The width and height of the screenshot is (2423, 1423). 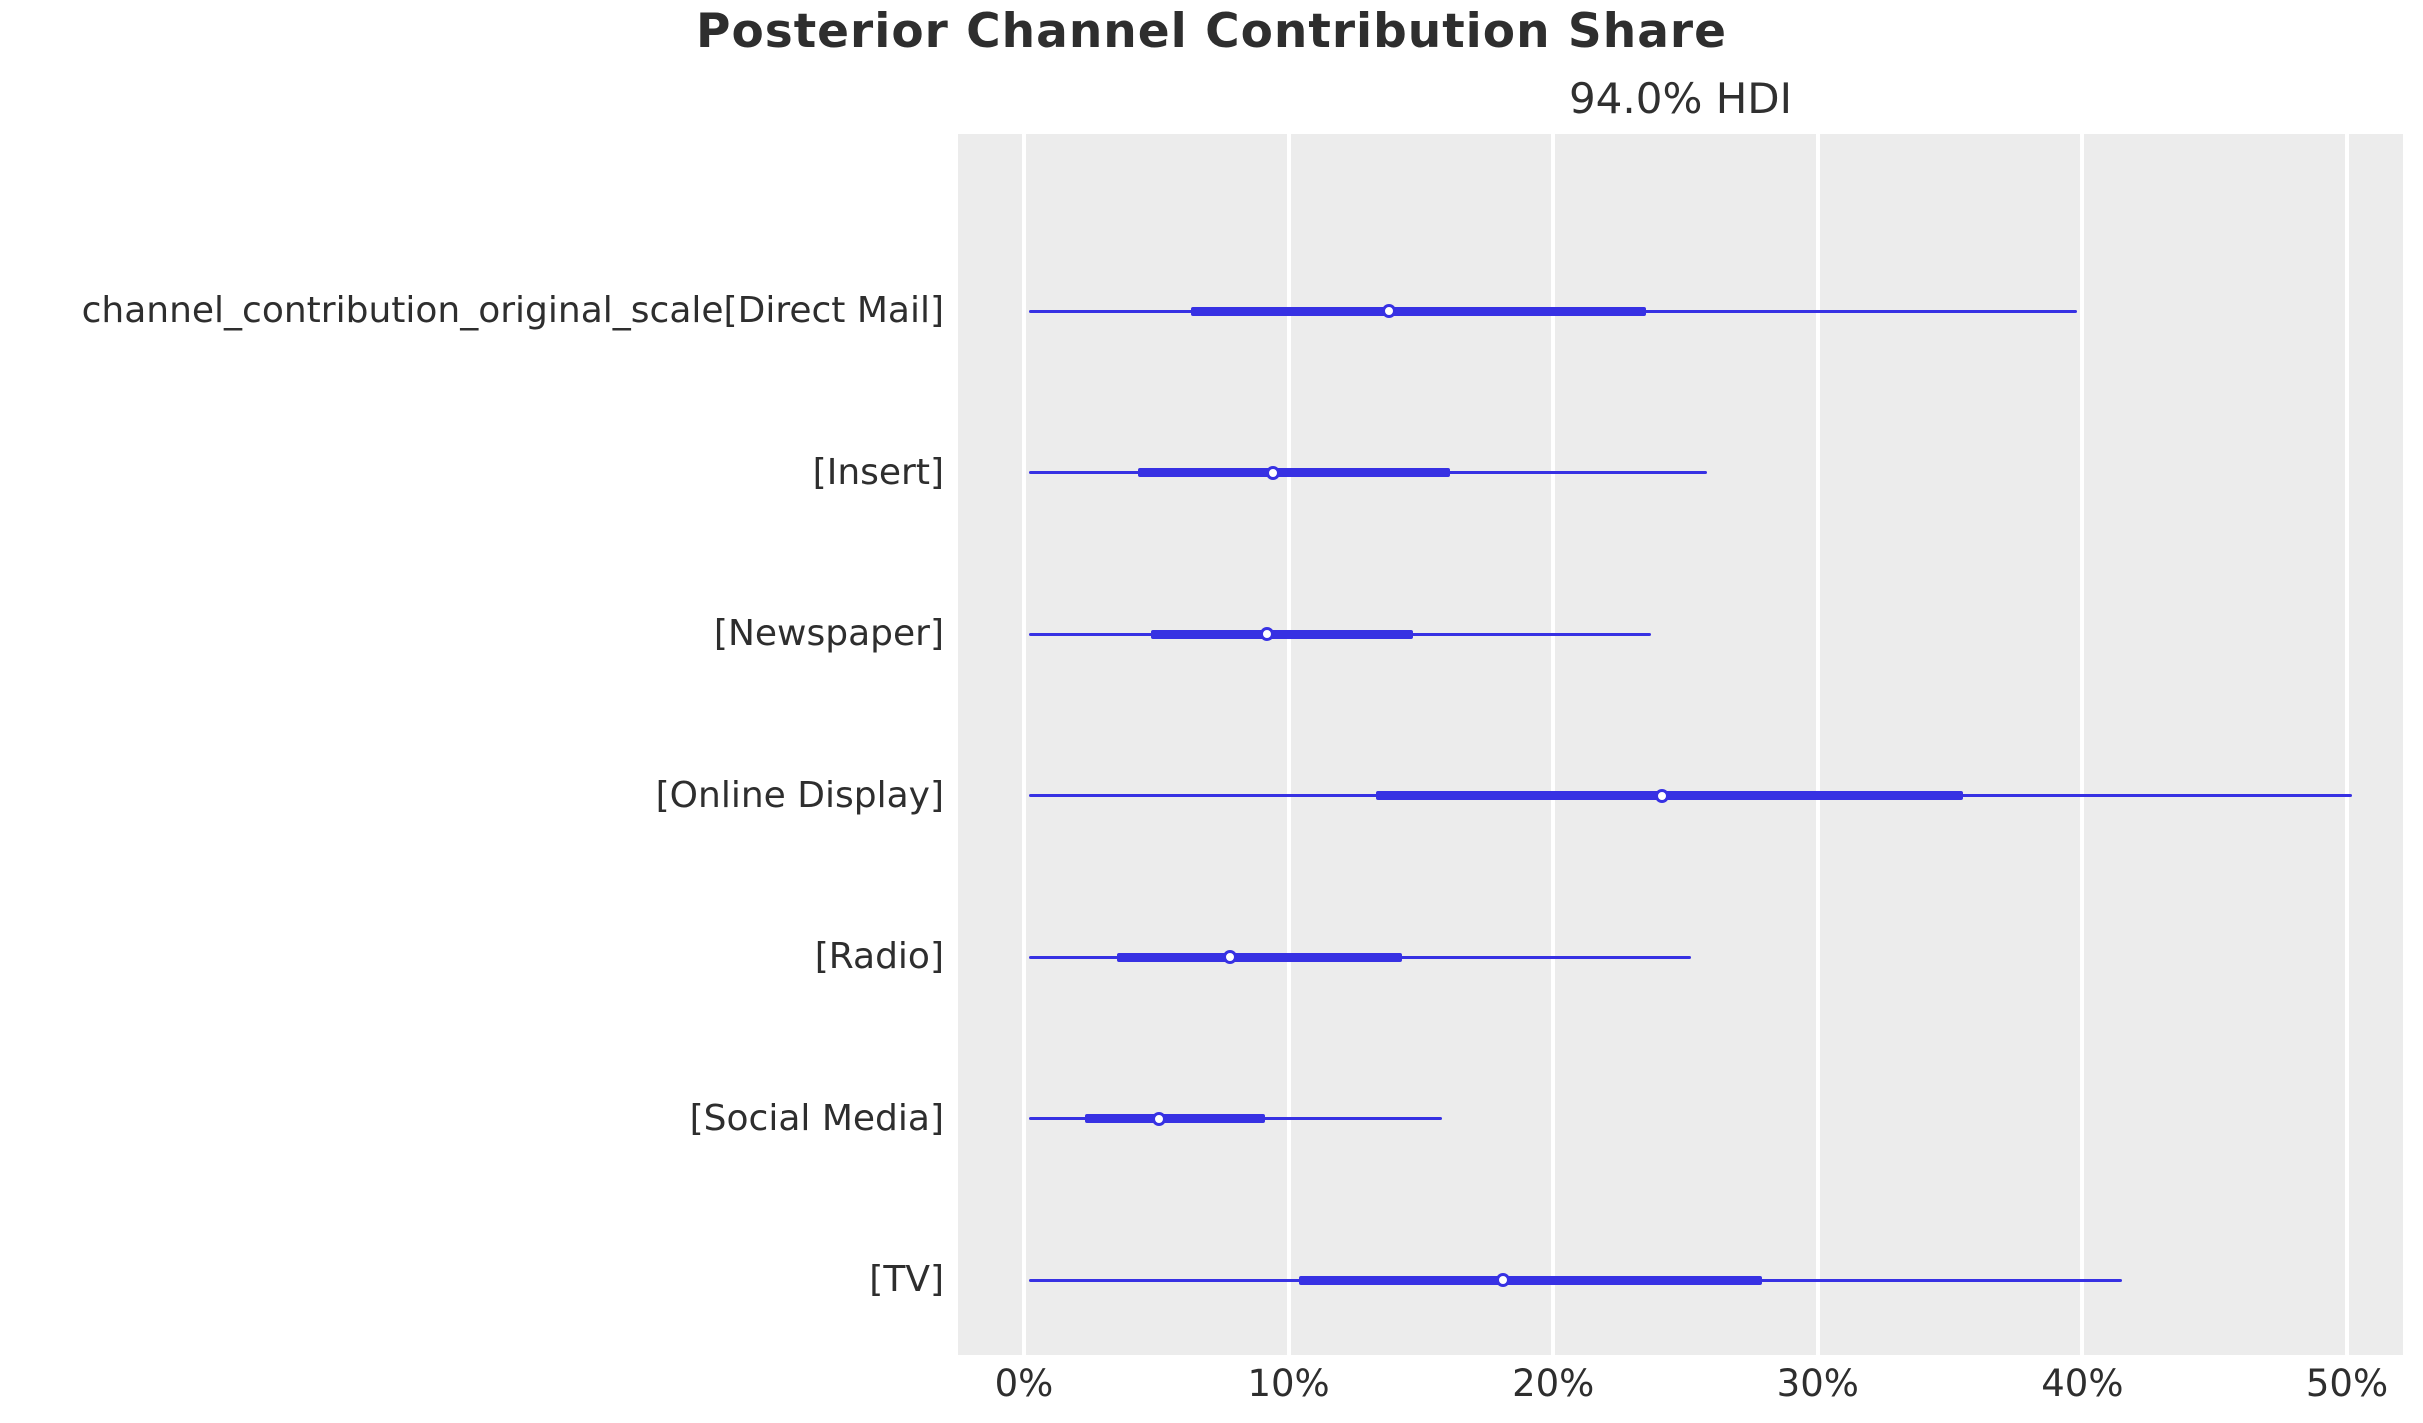 What do you see at coordinates (1288, 1383) in the screenshot?
I see `x-tick-label: 10%` at bounding box center [1288, 1383].